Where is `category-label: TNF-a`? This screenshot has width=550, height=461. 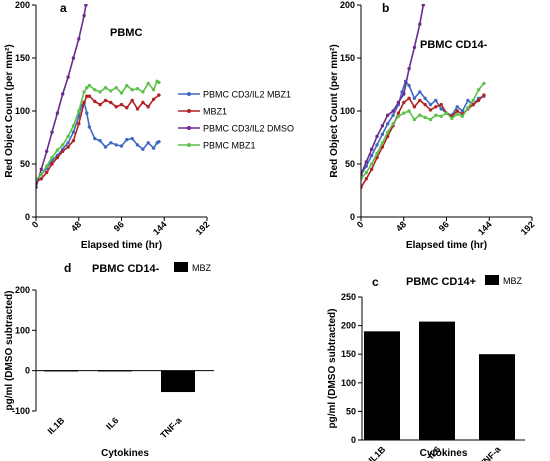
category-label: TNF-a is located at coordinates (171, 428).